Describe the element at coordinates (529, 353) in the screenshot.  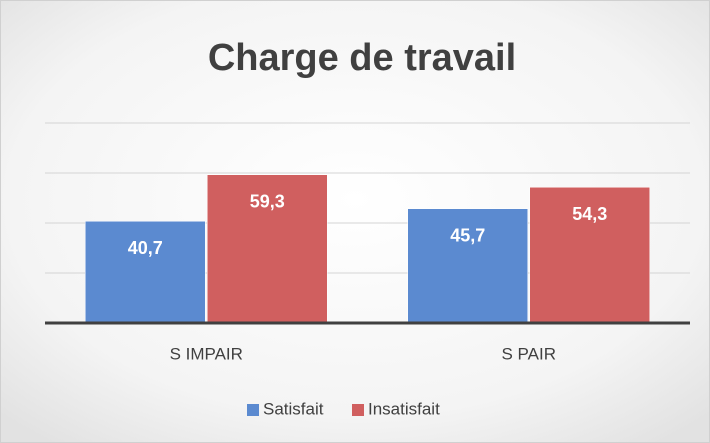
I see `x-tick-label: S PAIR` at that location.